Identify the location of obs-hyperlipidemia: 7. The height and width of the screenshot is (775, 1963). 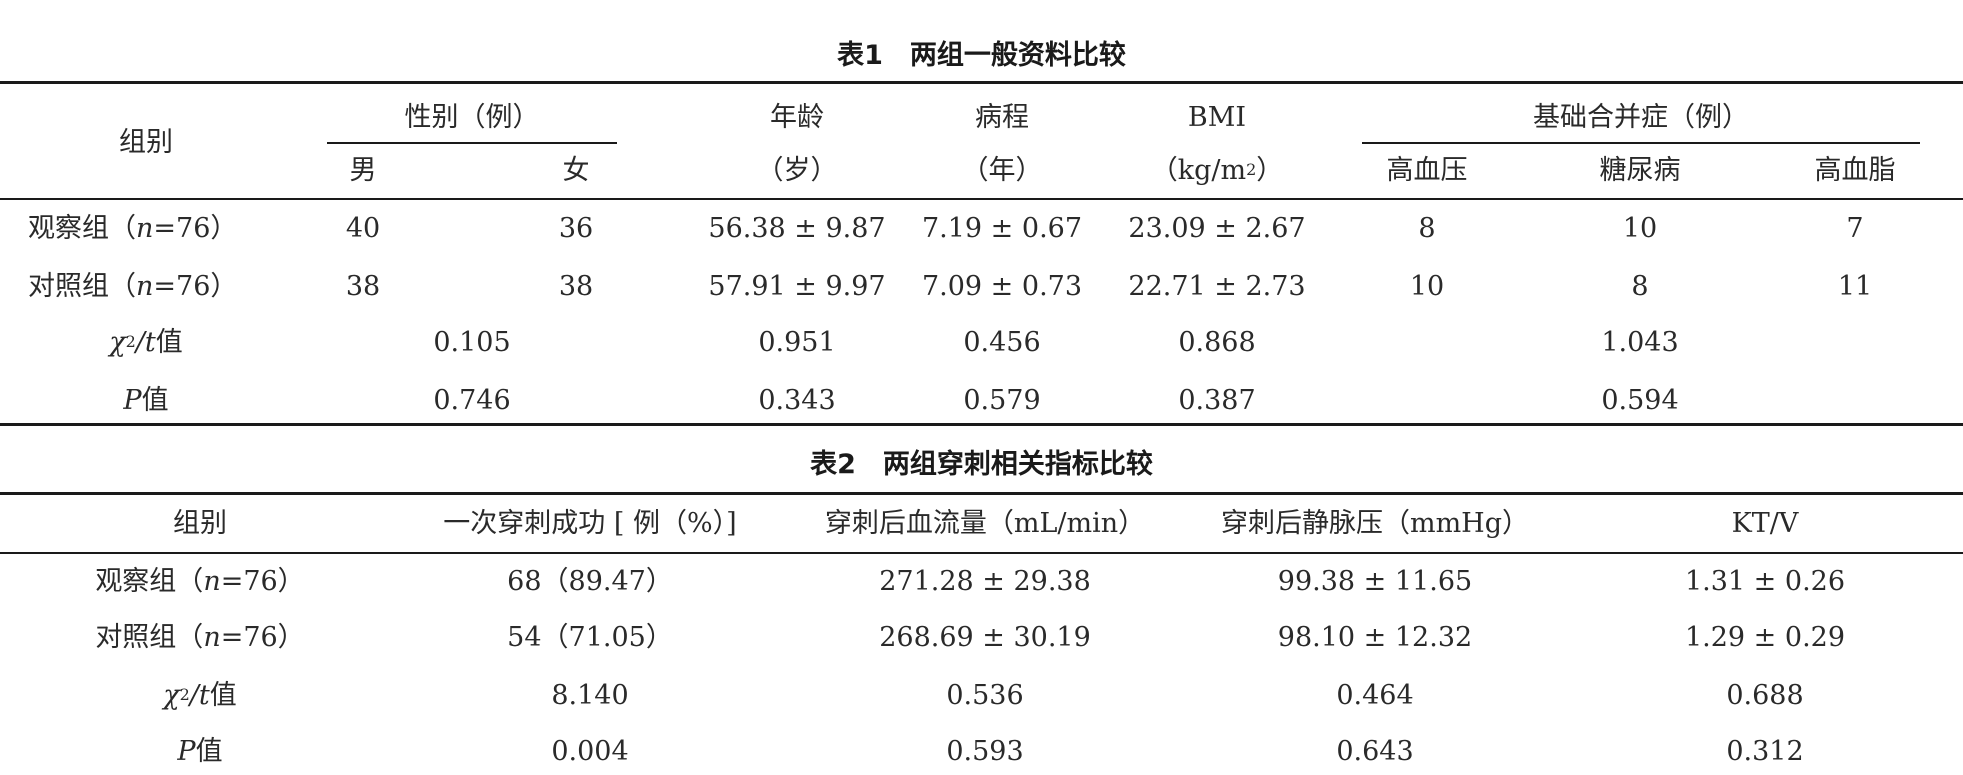
(1855, 228).